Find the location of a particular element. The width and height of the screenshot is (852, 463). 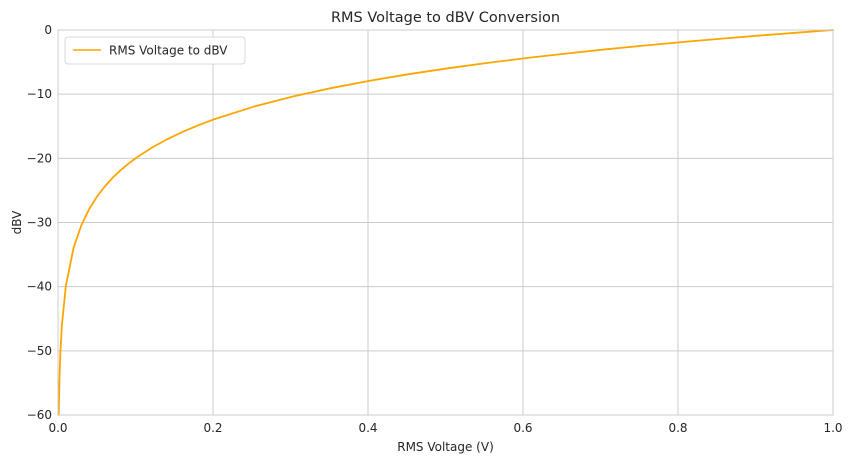

y-tick-label: −60 is located at coordinates (39, 415).